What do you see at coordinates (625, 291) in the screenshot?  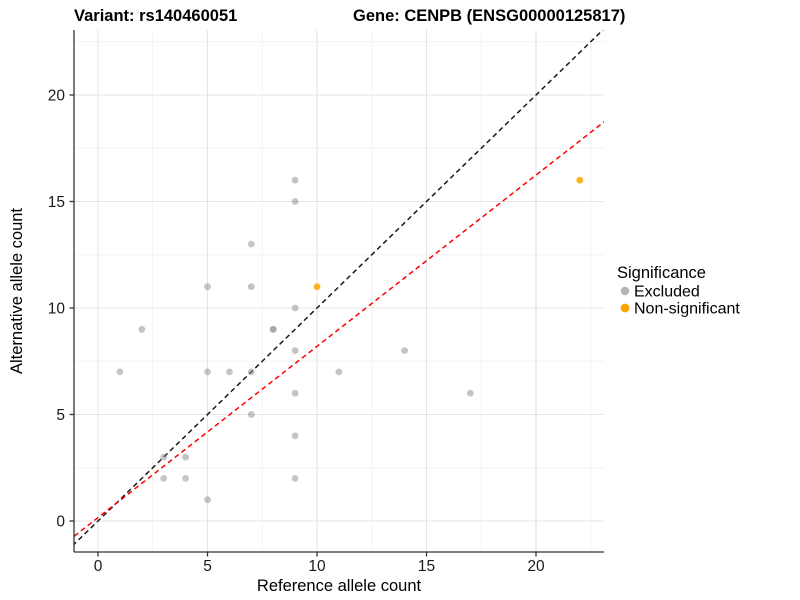 I see `legend-key-excluded-icon` at bounding box center [625, 291].